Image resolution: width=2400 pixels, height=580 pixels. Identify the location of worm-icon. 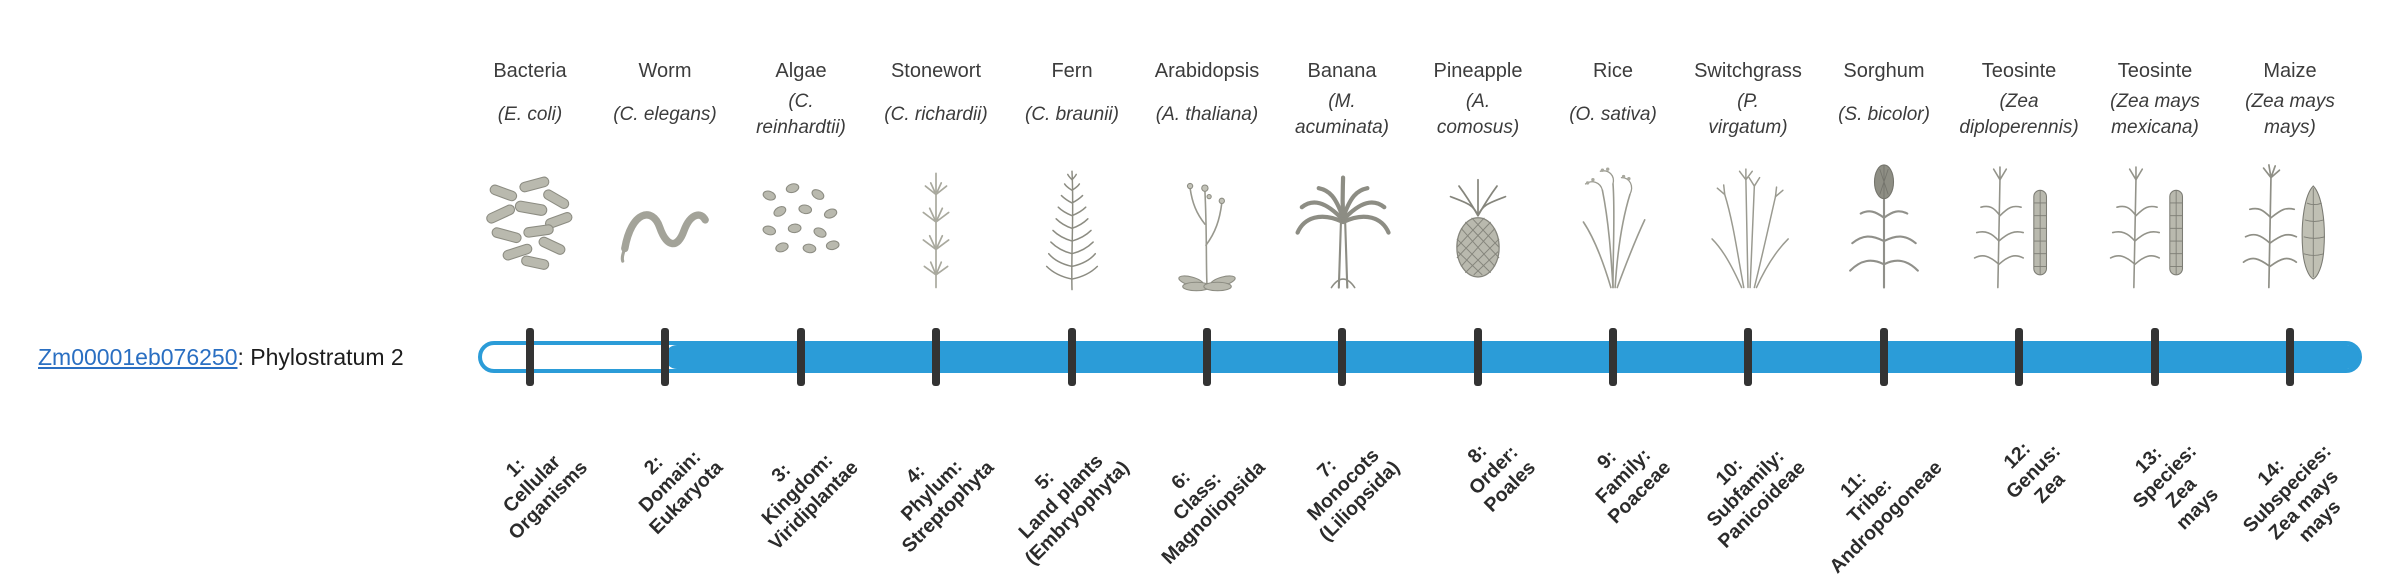
(665, 220).